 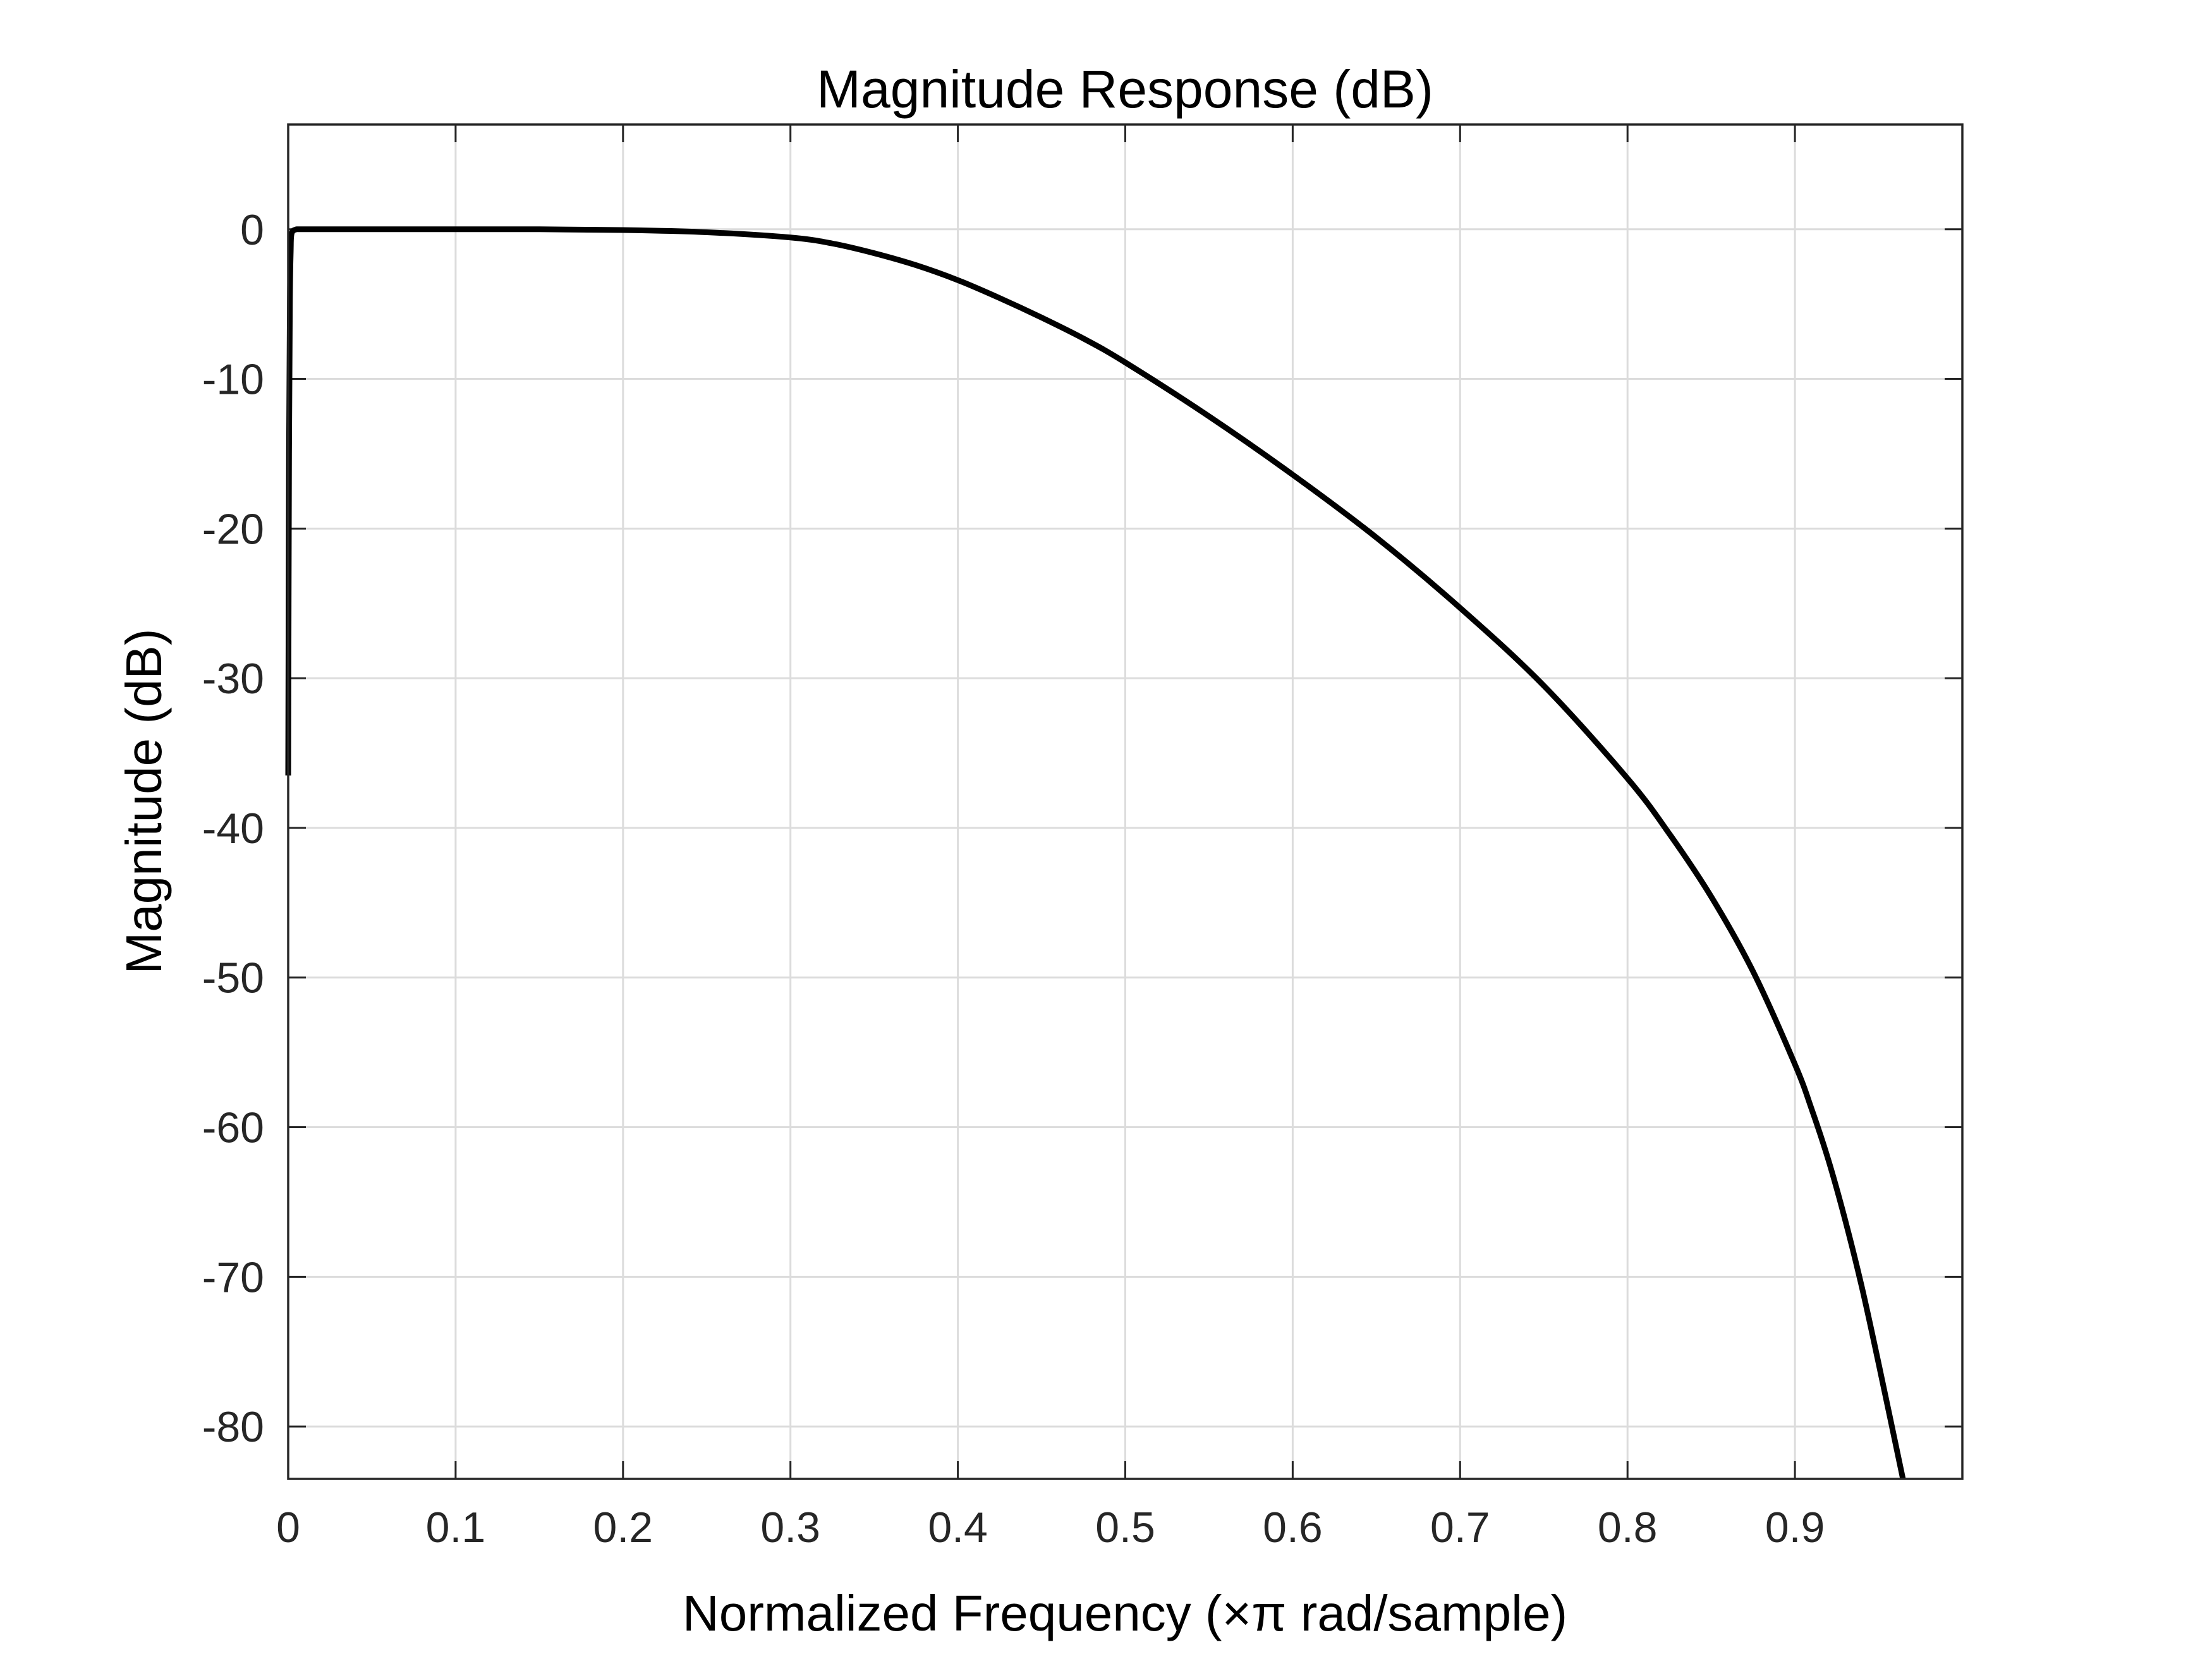 I want to click on x-tick-label: 0.9, so click(x=1795, y=1528).